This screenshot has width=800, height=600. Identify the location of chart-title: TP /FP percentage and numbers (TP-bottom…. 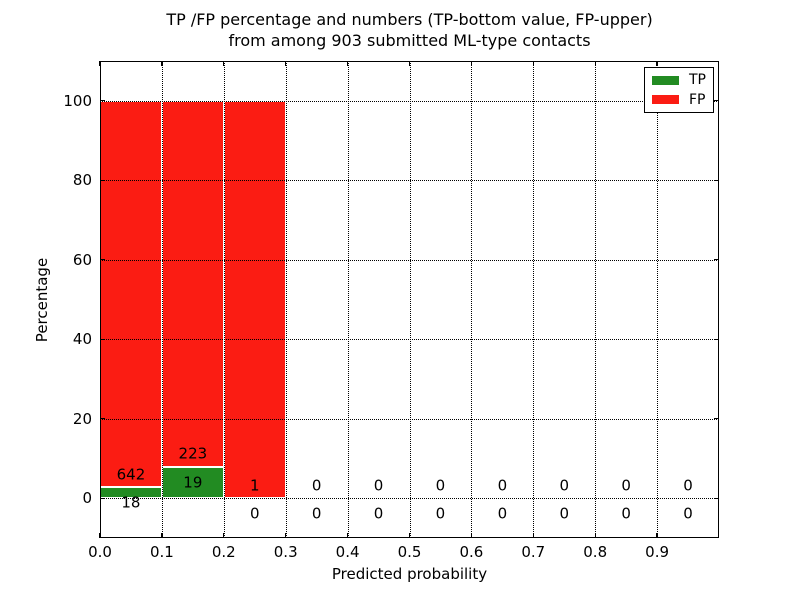
(409, 30).